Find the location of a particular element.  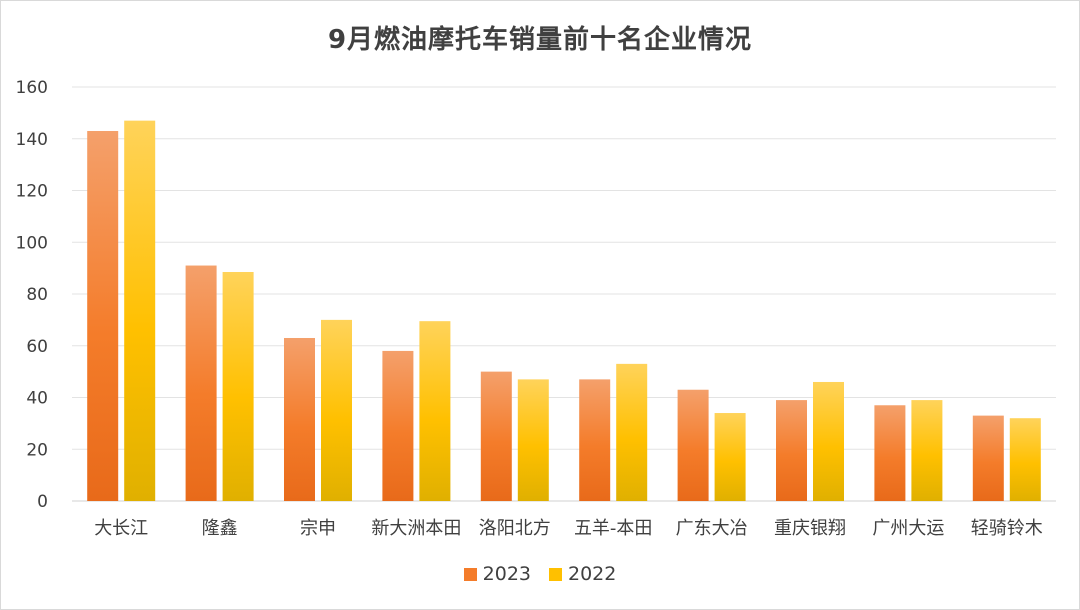

legend-item-series-1: 2022 is located at coordinates (582, 574).